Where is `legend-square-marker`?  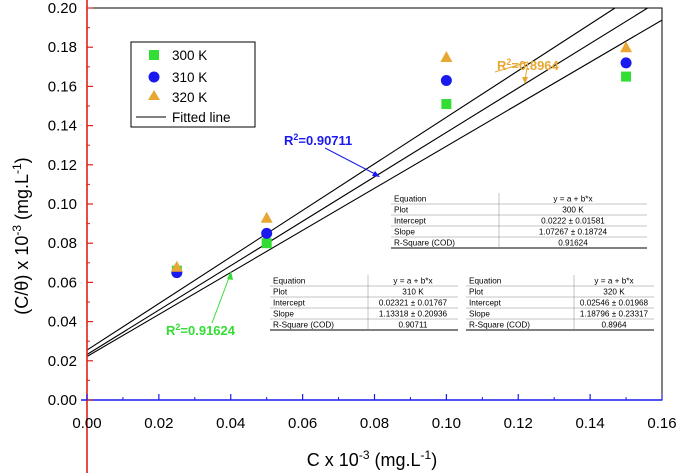
legend-square-marker is located at coordinates (154, 55).